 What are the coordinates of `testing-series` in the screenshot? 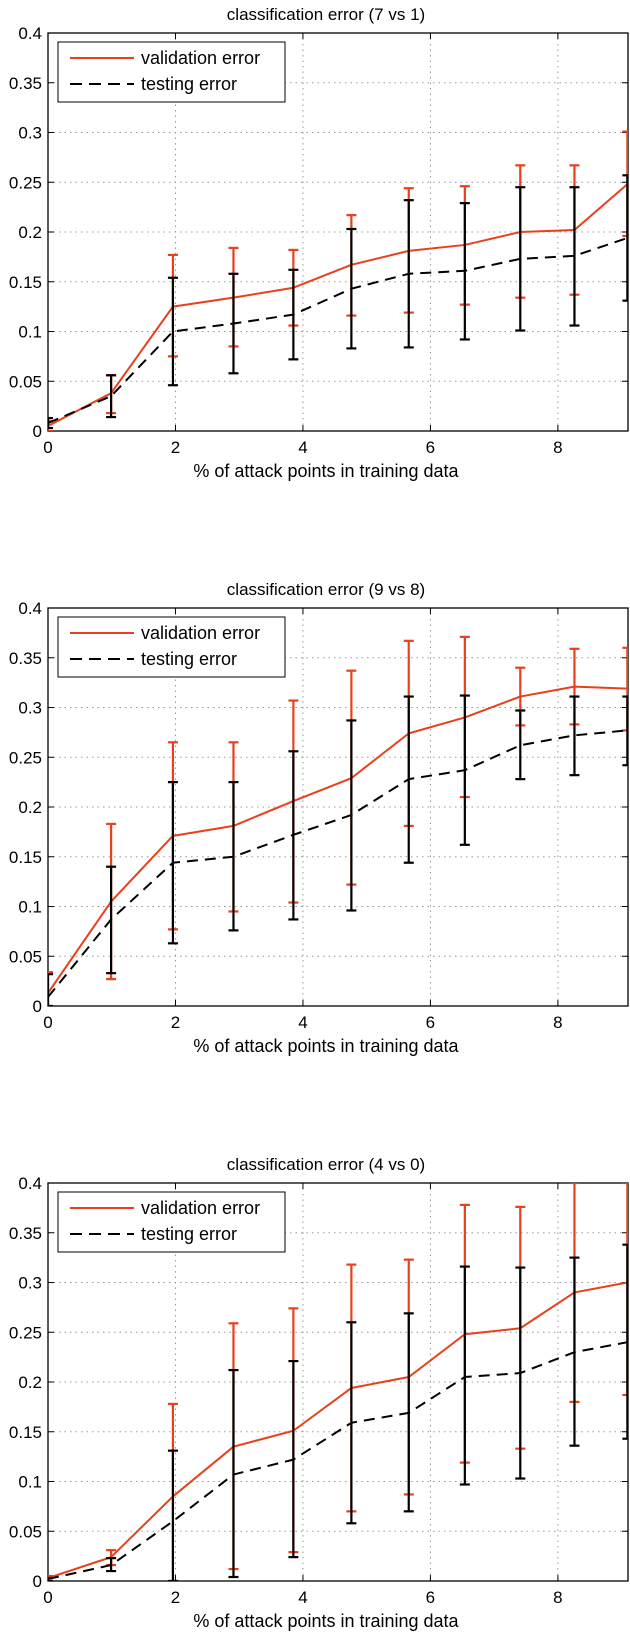 It's located at (338, 302).